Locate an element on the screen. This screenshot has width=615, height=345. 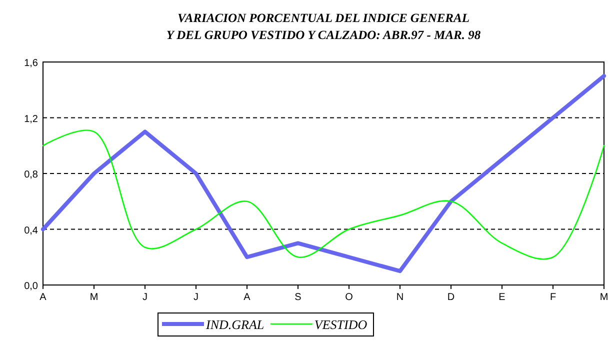
x-tick-label: F is located at coordinates (553, 297).